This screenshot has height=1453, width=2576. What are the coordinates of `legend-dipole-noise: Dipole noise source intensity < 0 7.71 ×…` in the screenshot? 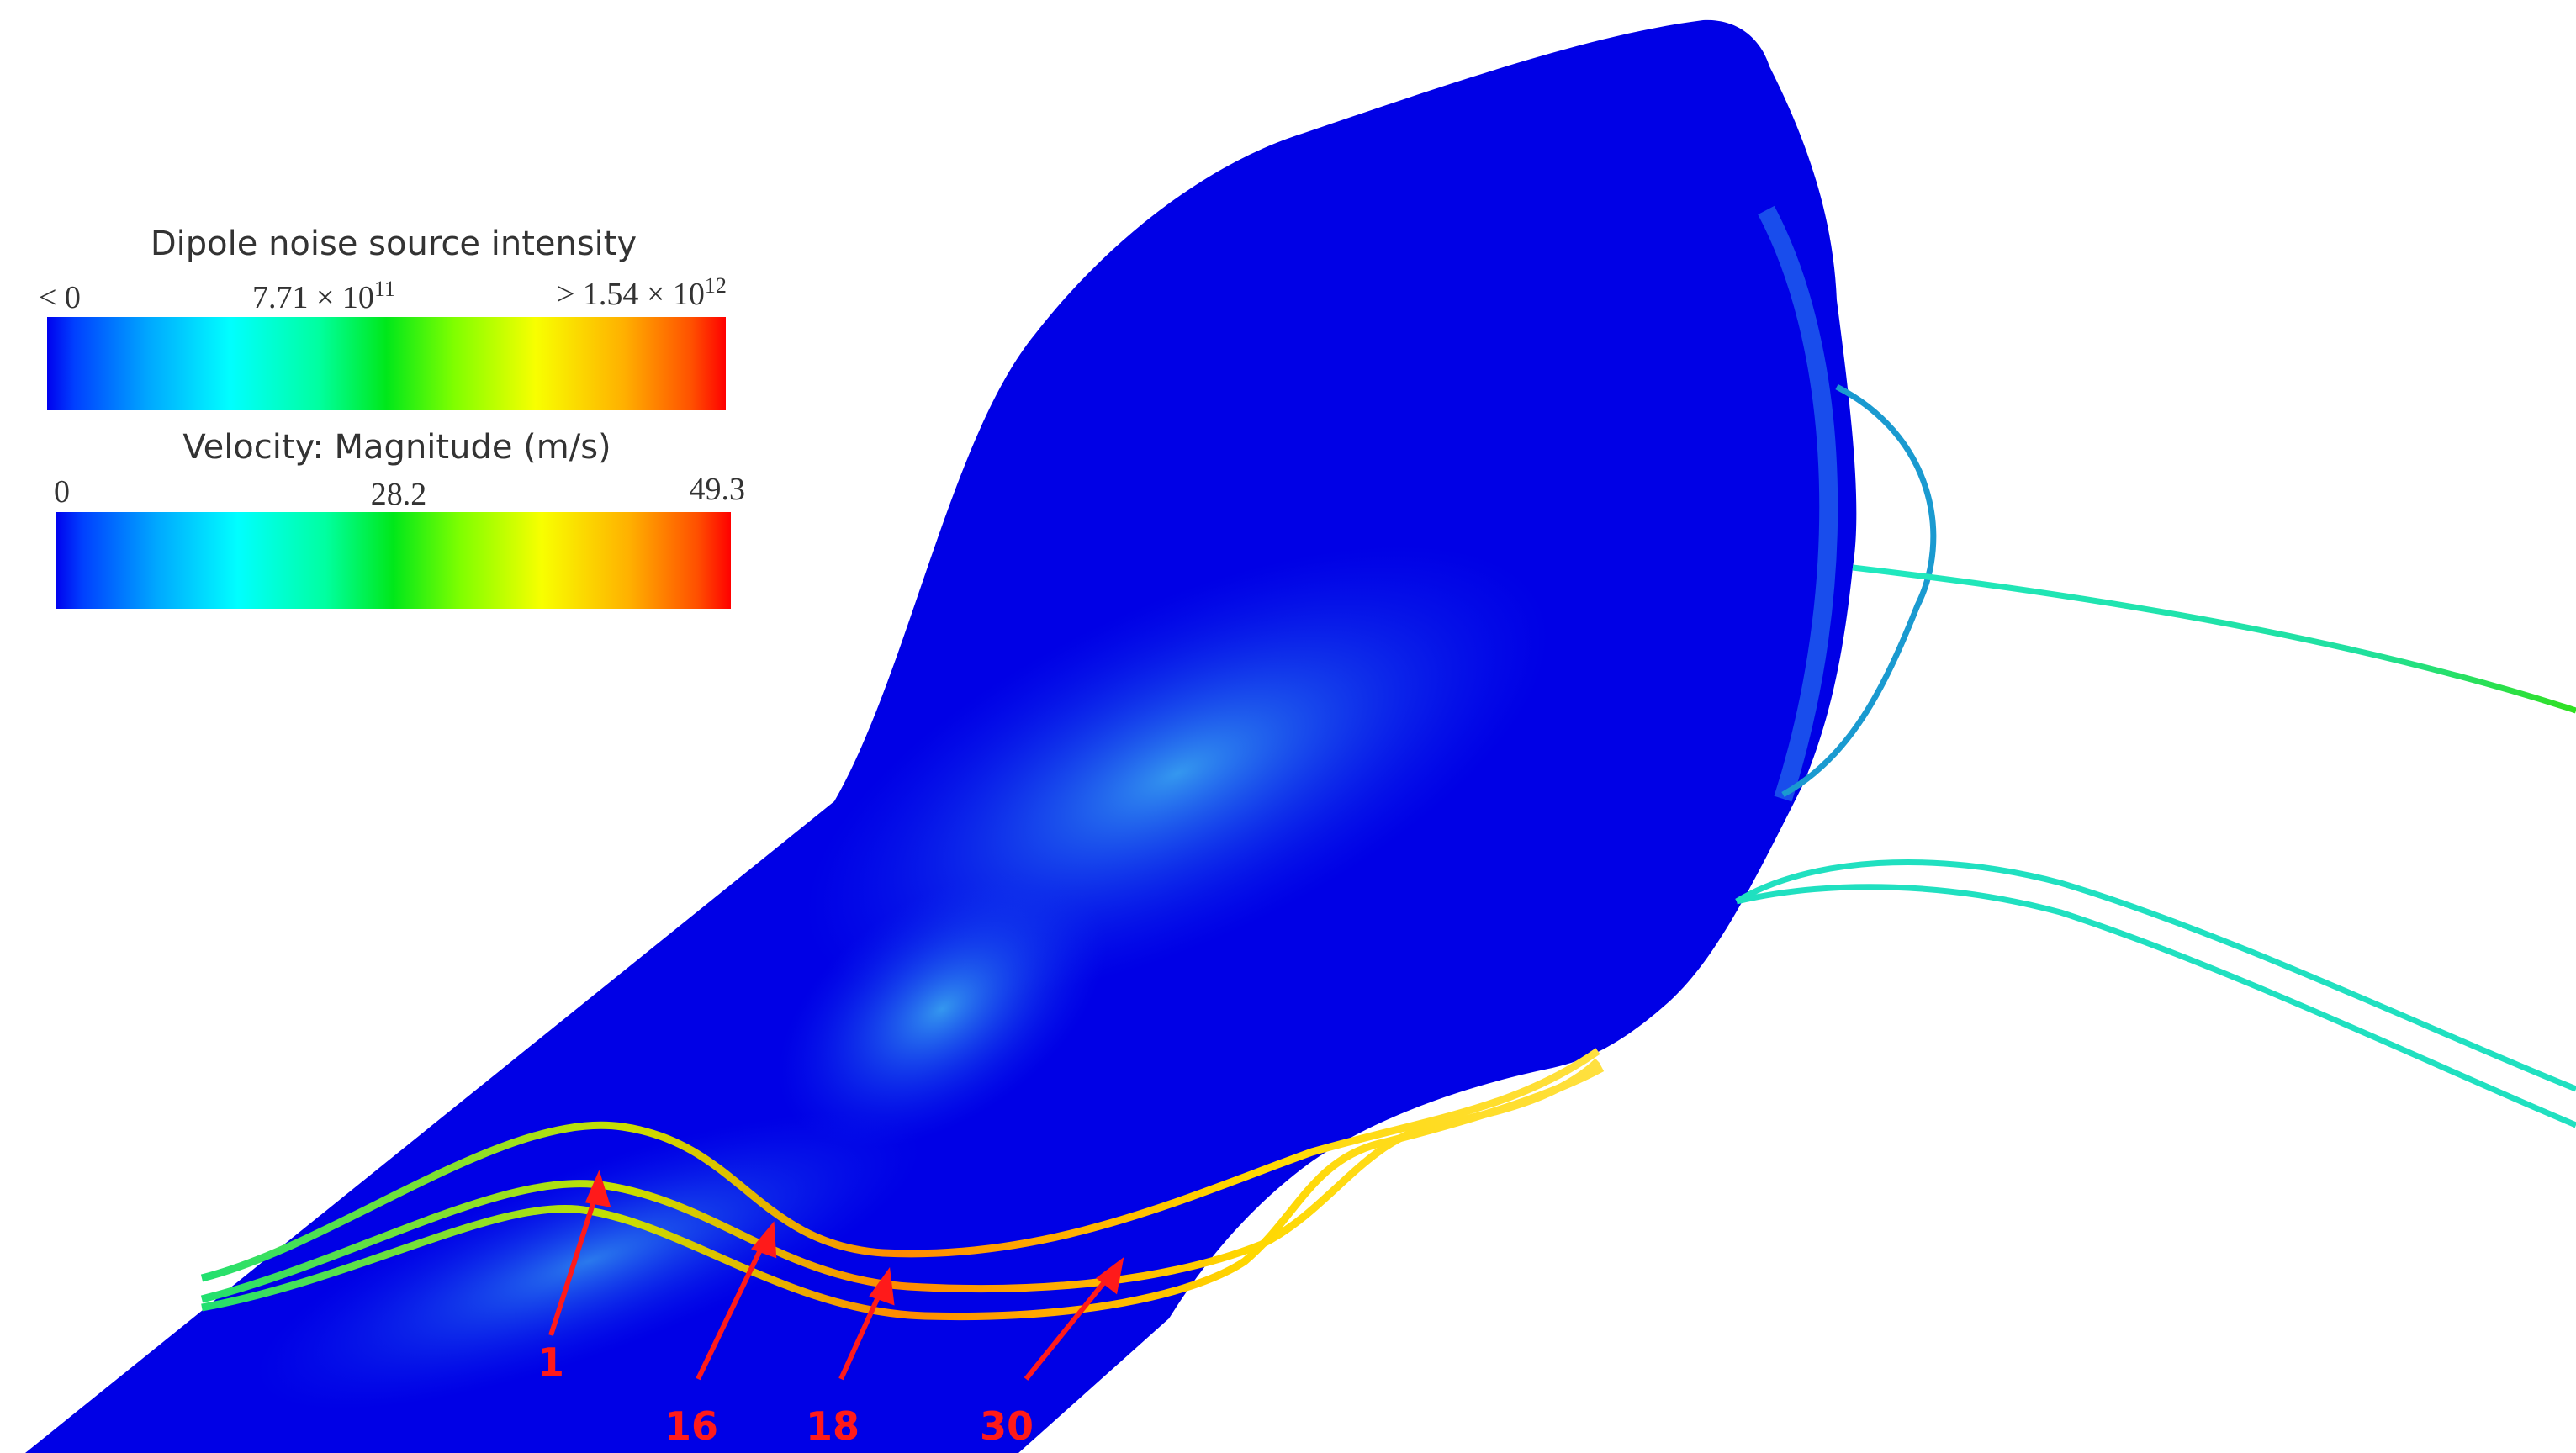 It's located at (383, 317).